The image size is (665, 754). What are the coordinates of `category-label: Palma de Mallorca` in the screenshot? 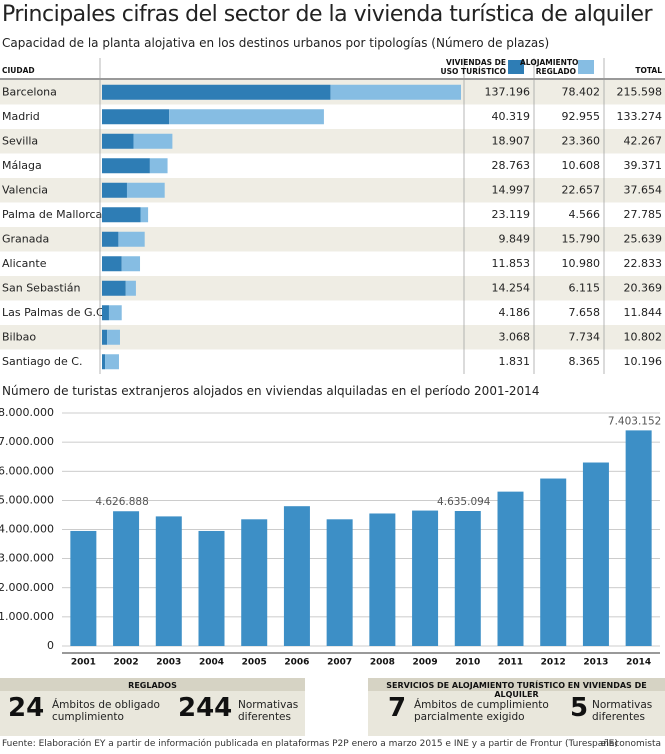 It's located at (52, 214).